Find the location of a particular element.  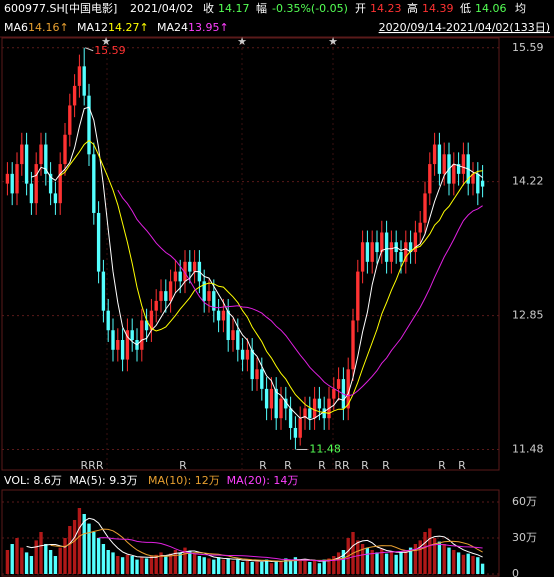

y-tick-label: 14.22 is located at coordinates (528, 181).